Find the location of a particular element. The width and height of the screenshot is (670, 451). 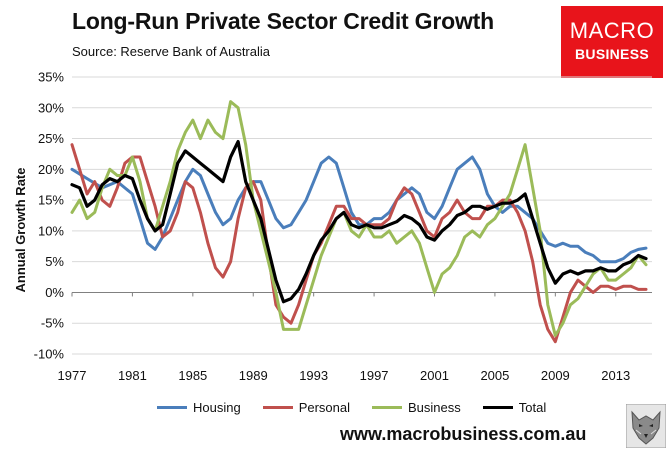

chart-title: Long-Run Private Sector Credit Growth is located at coordinates (283, 21).